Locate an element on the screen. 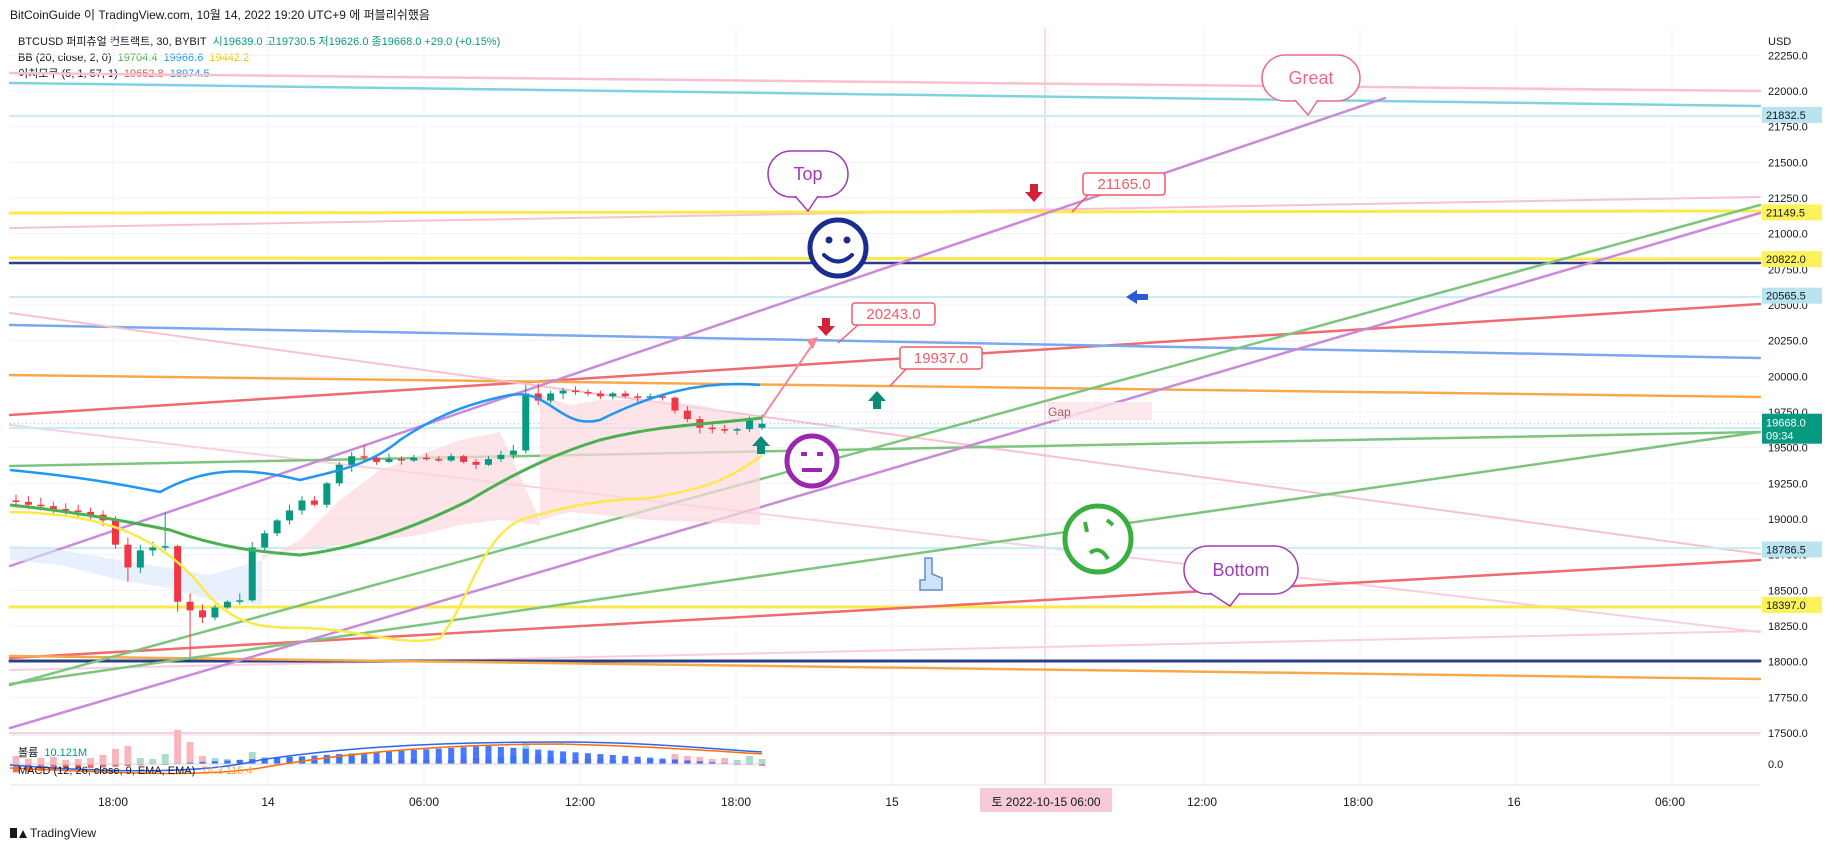 Image resolution: width=1834 pixels, height=850 pixels. candlestick-series is located at coordinates (389, 520).